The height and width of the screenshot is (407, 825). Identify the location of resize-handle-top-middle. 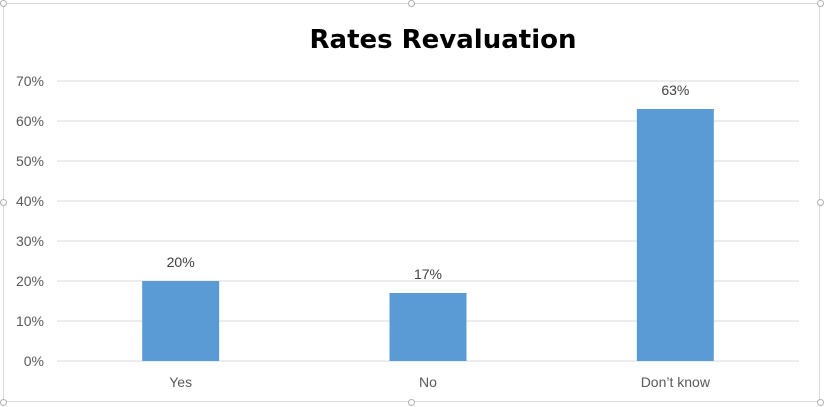
(411, 3).